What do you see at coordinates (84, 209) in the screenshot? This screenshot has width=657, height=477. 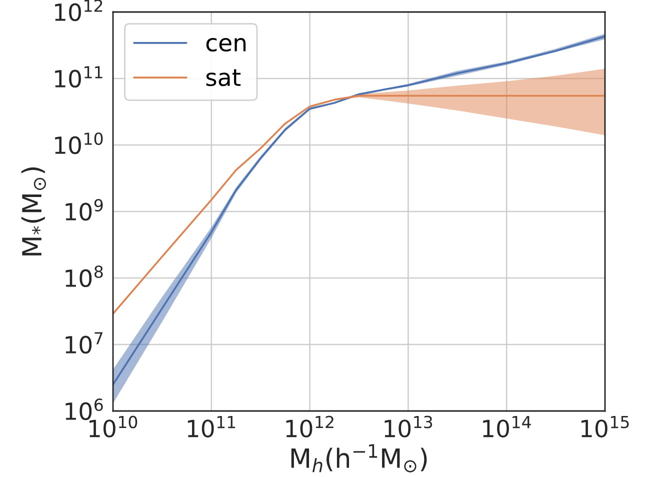 I see `y-tick-label: 10$^{9}$` at bounding box center [84, 209].